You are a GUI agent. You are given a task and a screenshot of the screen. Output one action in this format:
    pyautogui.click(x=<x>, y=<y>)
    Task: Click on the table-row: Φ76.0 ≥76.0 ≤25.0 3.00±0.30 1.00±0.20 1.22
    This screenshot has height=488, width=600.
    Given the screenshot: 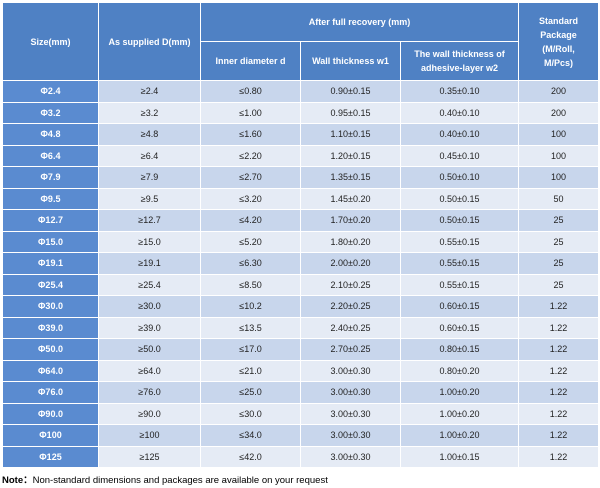 What is the action you would take?
    pyautogui.click(x=301, y=392)
    